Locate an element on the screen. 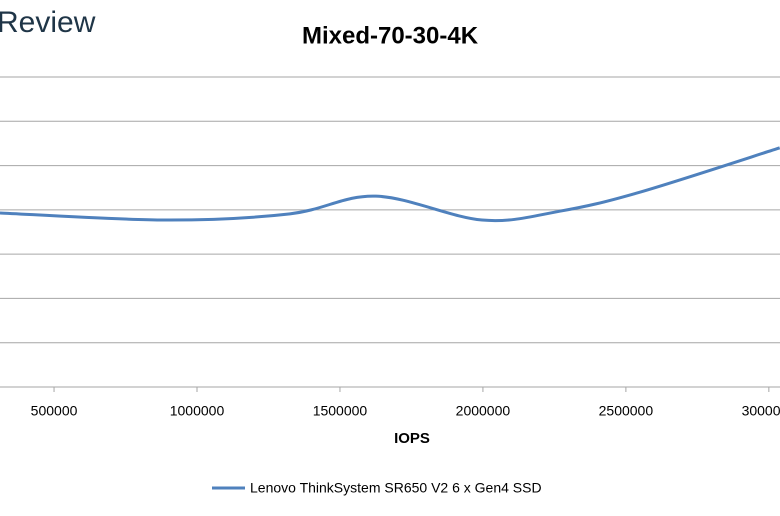 The width and height of the screenshot is (780, 516). x-tick-label: 1500000 is located at coordinates (340, 411).